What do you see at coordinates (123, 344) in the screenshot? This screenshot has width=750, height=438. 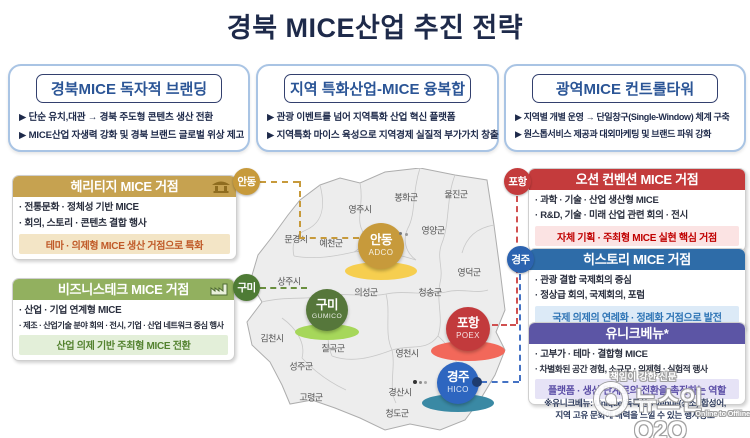 I see `biztech-highlight: 산업 의제 기반 주최형 MICE 전환` at bounding box center [123, 344].